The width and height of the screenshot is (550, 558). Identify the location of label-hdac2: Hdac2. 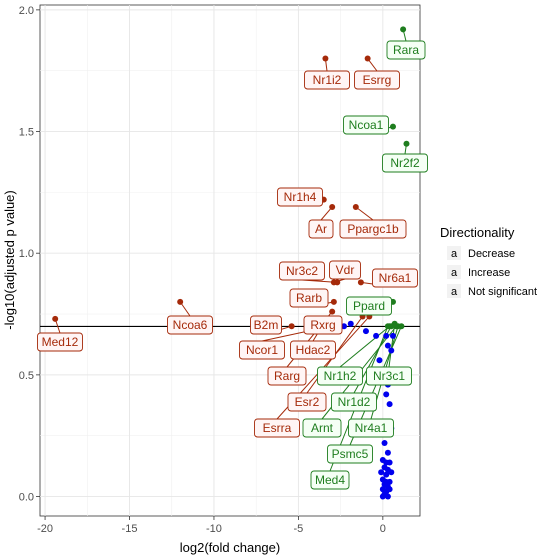
(313, 350).